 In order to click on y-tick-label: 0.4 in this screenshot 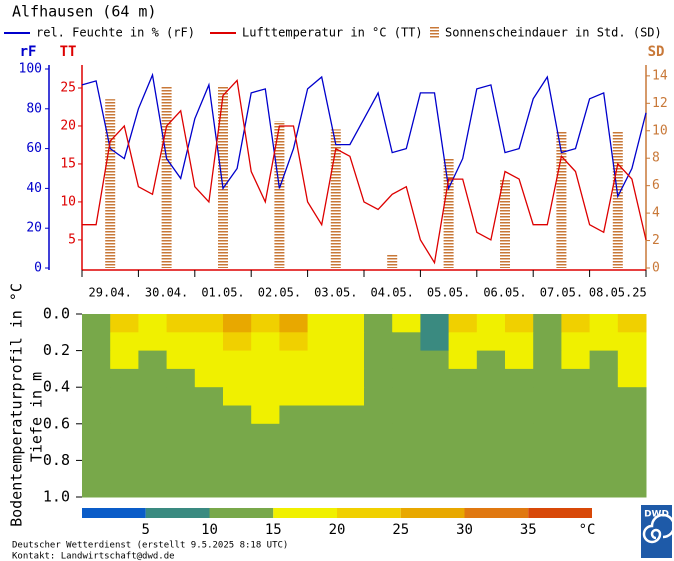, I will do `click(56, 387)`.